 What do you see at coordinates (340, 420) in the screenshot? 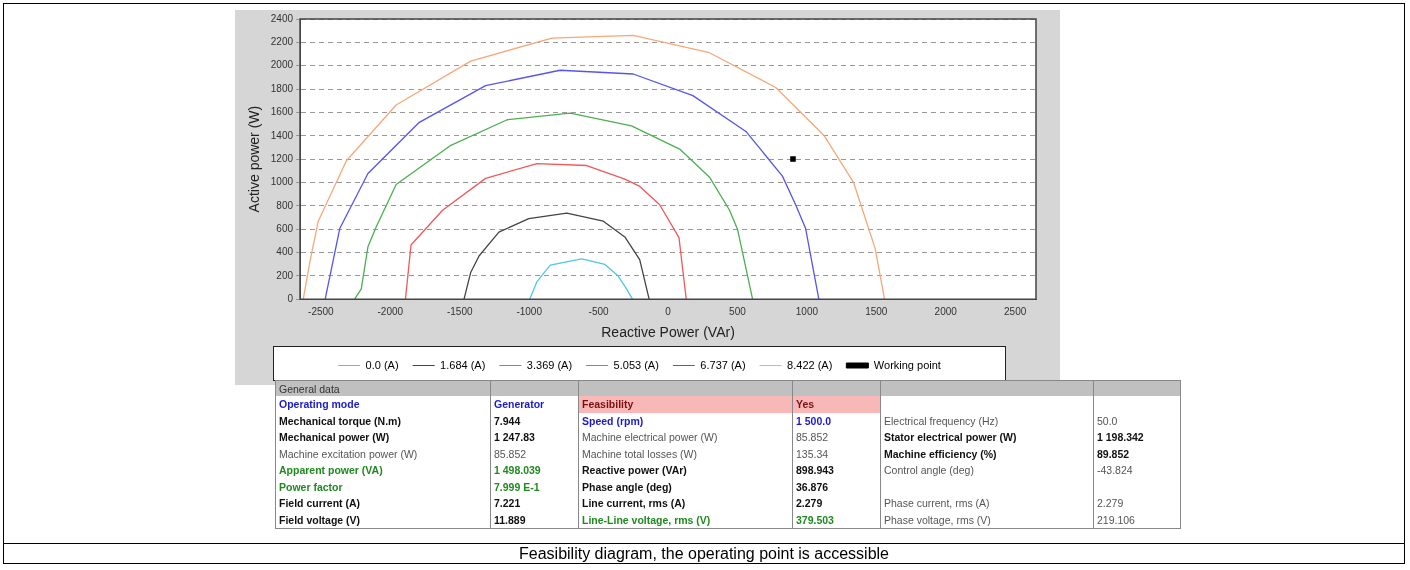
I see `text: Mechanical torque (N.m)` at bounding box center [340, 420].